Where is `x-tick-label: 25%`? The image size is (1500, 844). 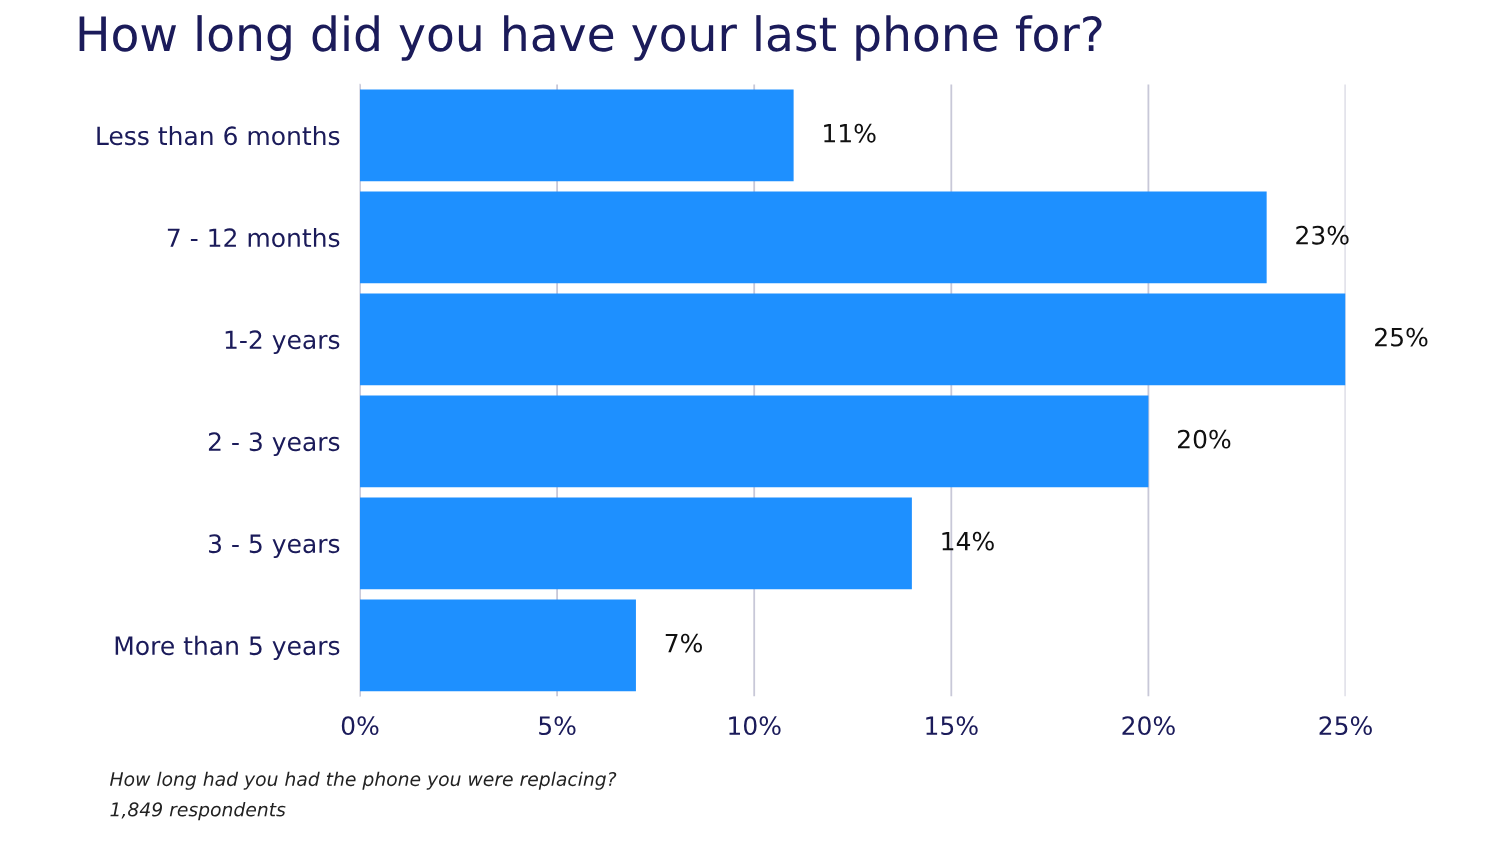
x-tick-label: 25% is located at coordinates (1345, 726).